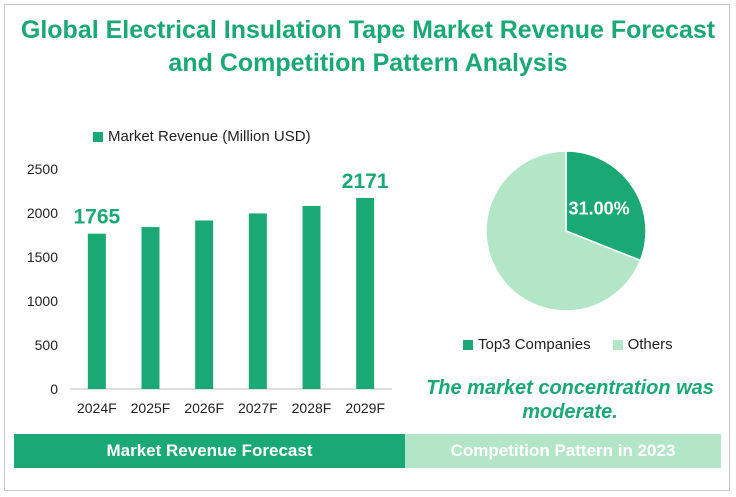 The image size is (736, 497). I want to click on pie-legend-item-top3: Top3 Companies, so click(527, 344).